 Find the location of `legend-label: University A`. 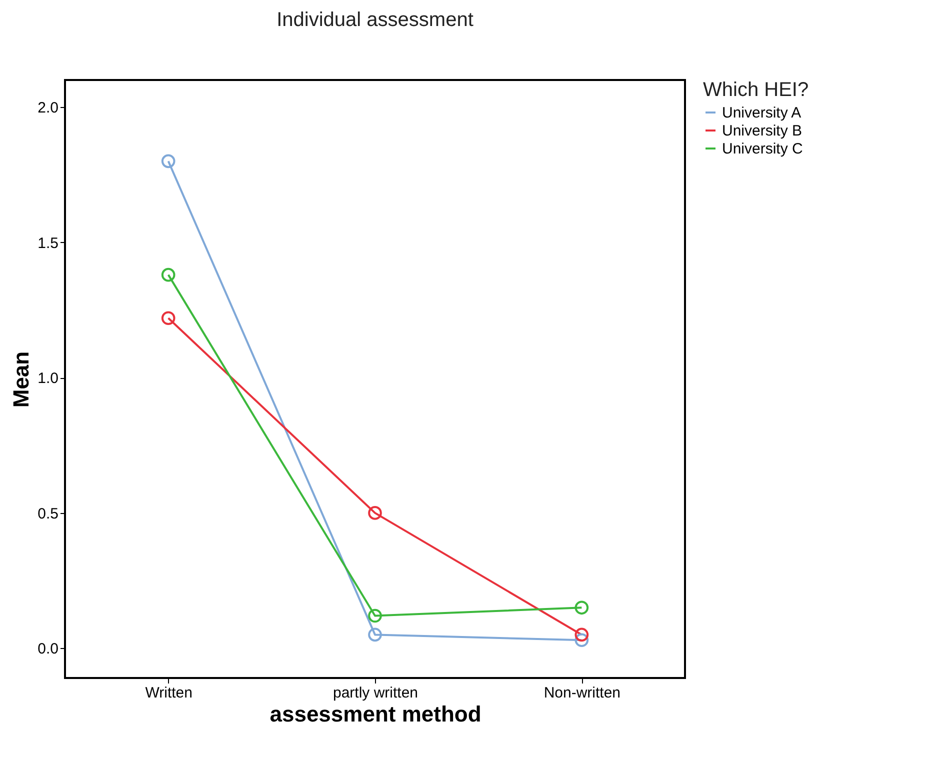

legend-label: University A is located at coordinates (762, 113).